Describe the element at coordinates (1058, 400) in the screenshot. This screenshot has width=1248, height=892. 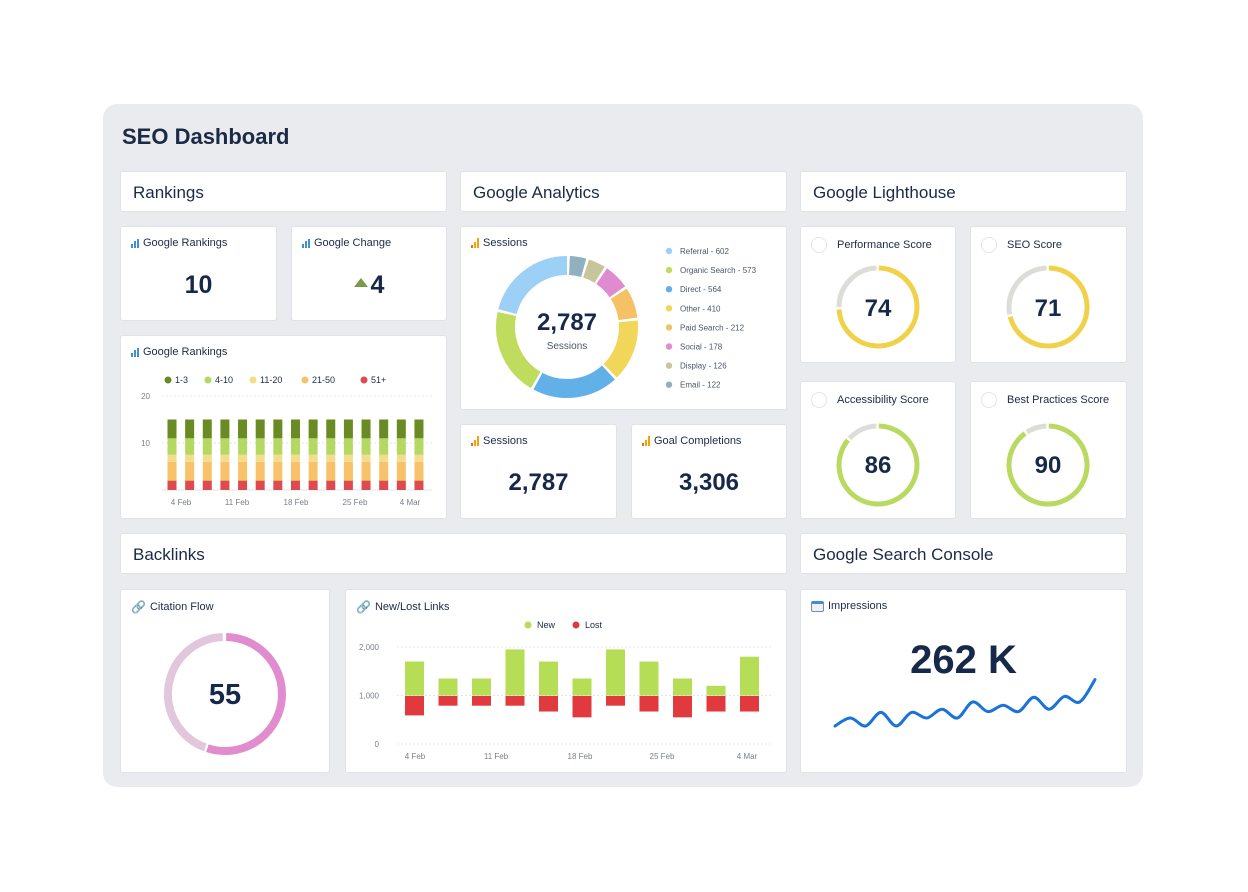
I see `card-title: Best Practices Score` at that location.